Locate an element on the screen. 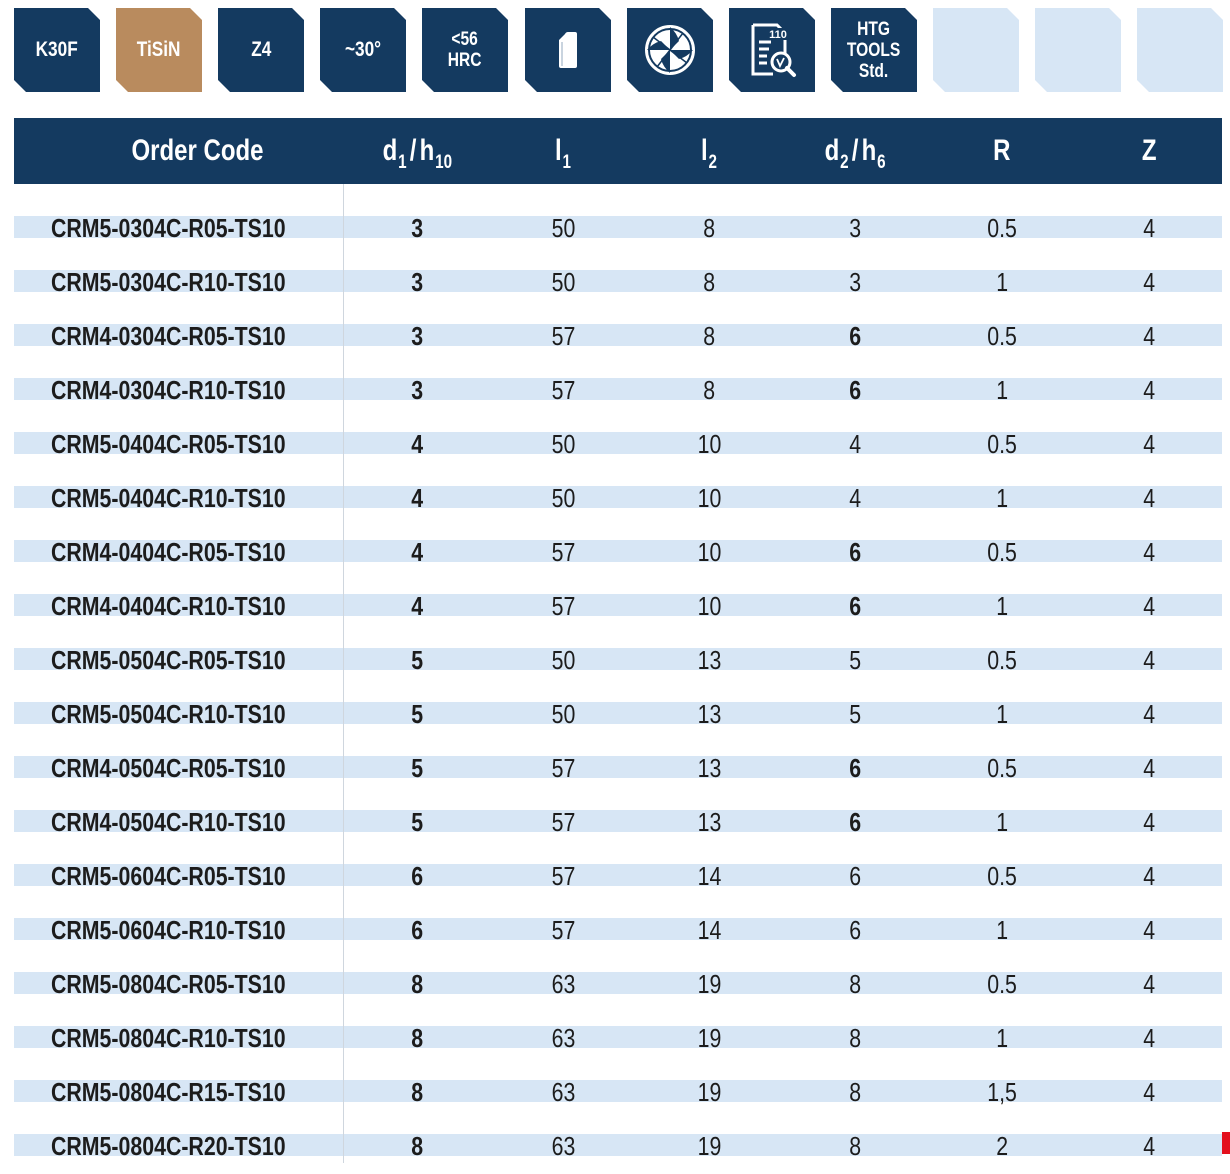 The height and width of the screenshot is (1174, 1230). cell-code: CRM4-0304C-R10-TS10 is located at coordinates (196, 390).